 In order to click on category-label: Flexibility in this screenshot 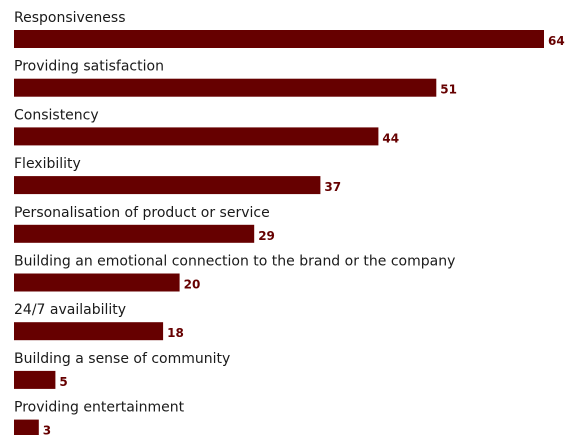, I will do `click(47, 164)`.